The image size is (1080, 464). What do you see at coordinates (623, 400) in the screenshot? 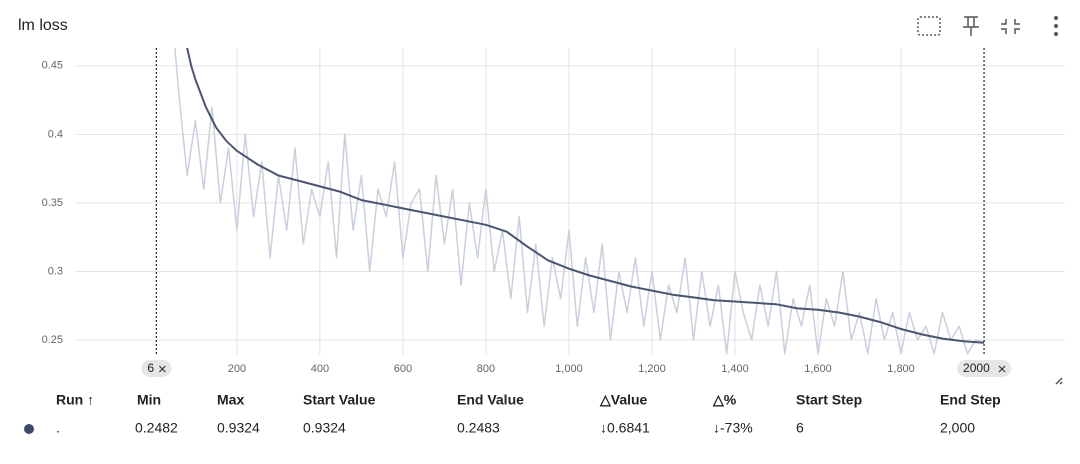
I see `column-header: △Value` at bounding box center [623, 400].